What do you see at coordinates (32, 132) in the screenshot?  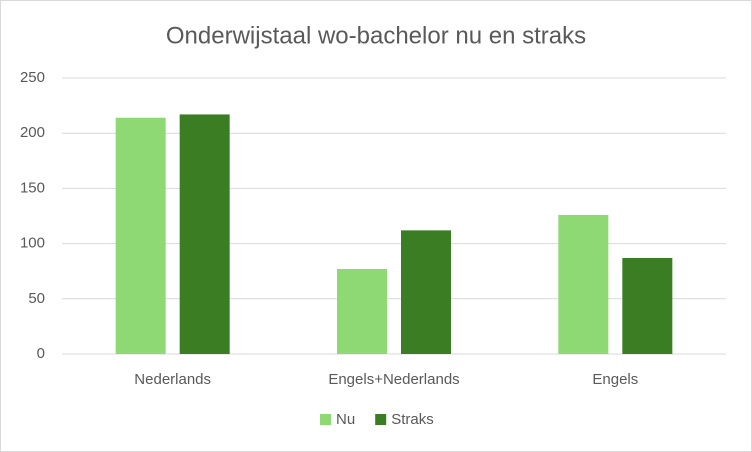 I see `y-tick-label: 200` at bounding box center [32, 132].